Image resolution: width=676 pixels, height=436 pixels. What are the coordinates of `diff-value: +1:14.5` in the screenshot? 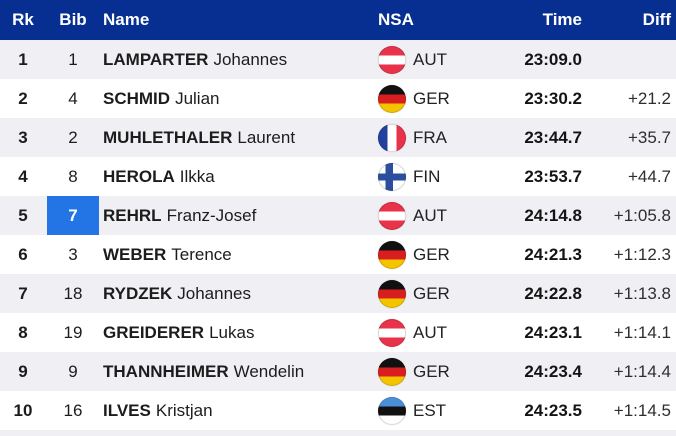 It's located at (642, 410).